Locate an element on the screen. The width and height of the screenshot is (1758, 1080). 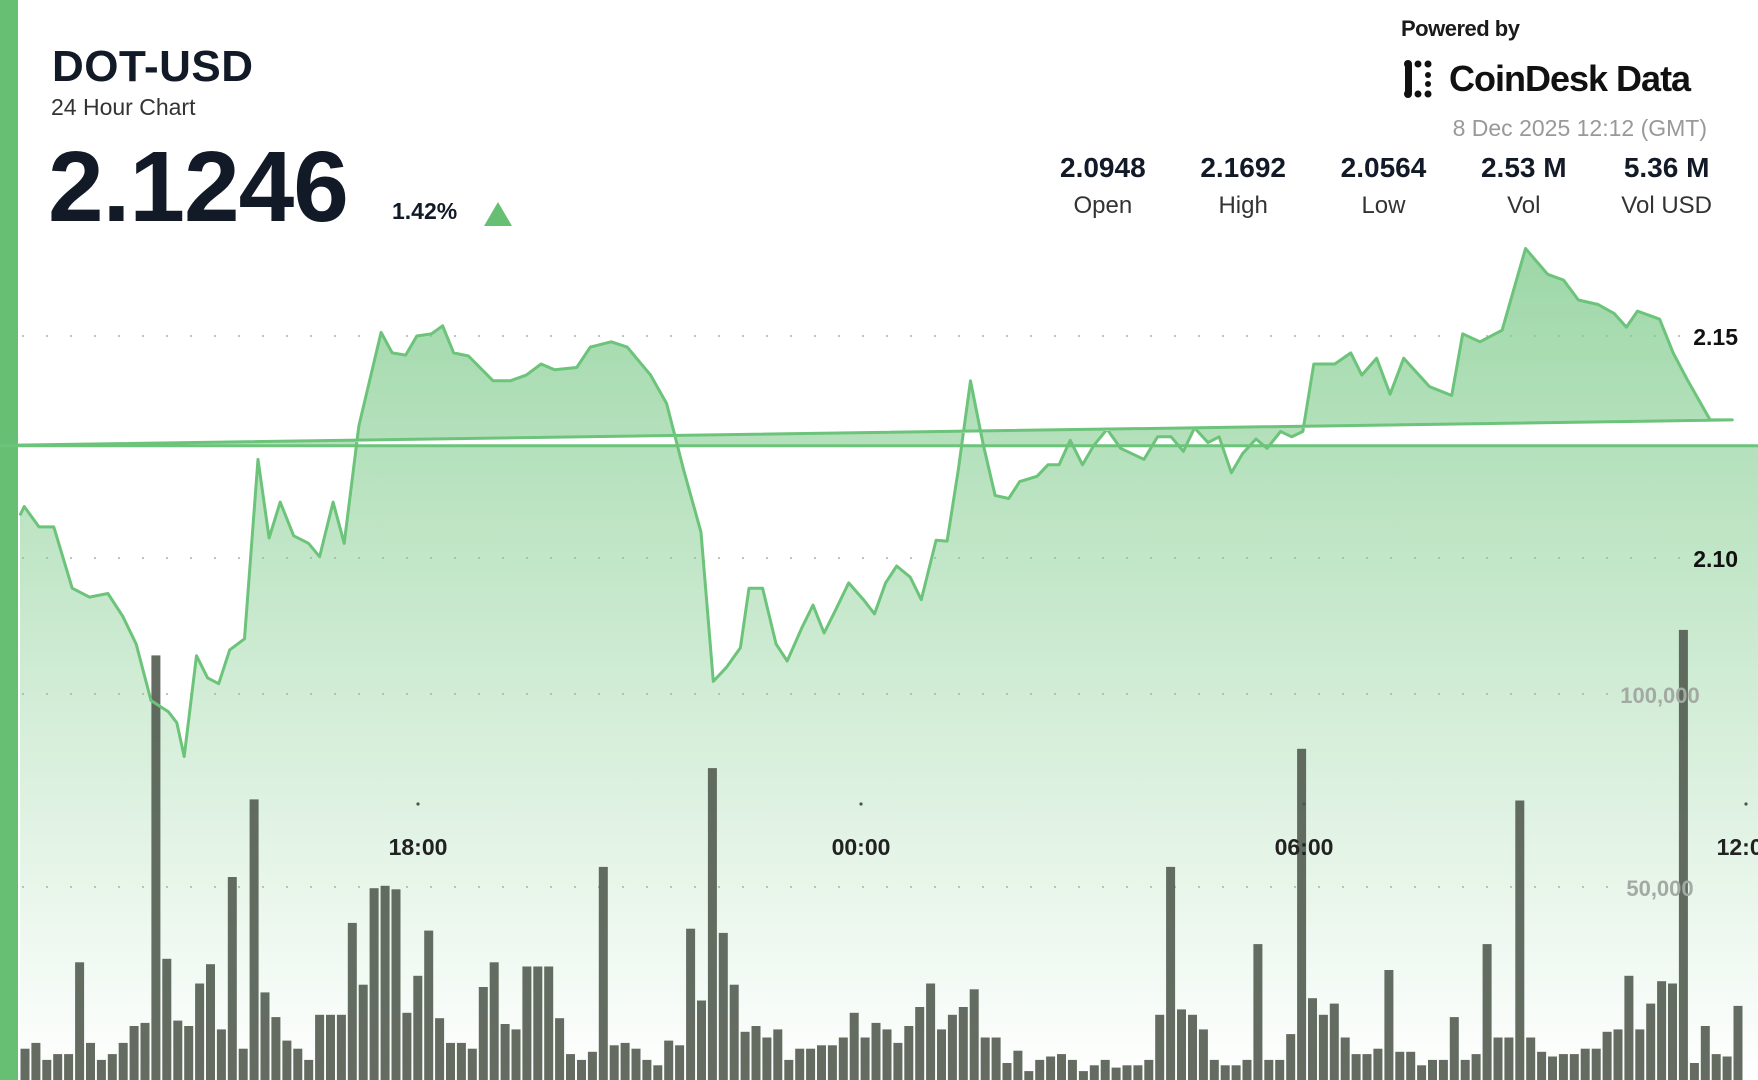
chart-subtitle: 24 Hour Chart is located at coordinates (123, 107).